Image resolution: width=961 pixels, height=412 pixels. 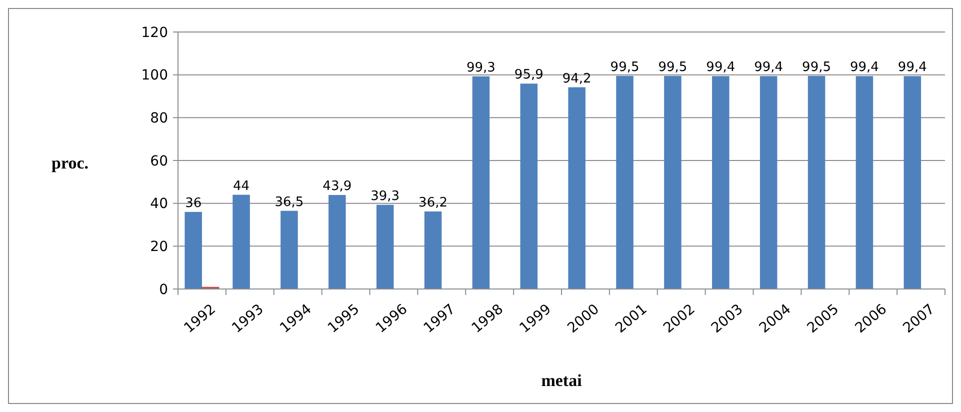 What do you see at coordinates (561, 380) in the screenshot?
I see `x-axis-title: metai` at bounding box center [561, 380].